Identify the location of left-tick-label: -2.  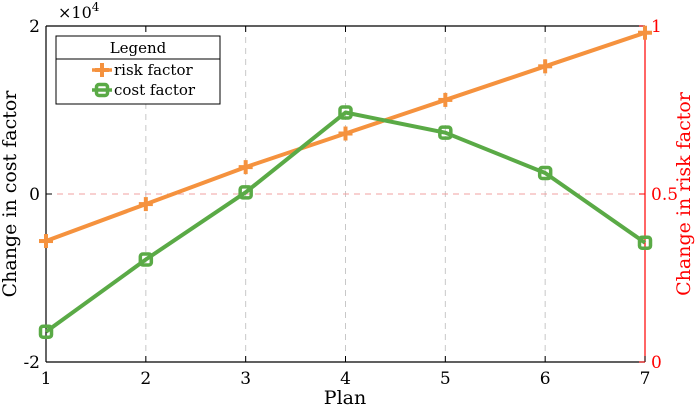
(31, 363).